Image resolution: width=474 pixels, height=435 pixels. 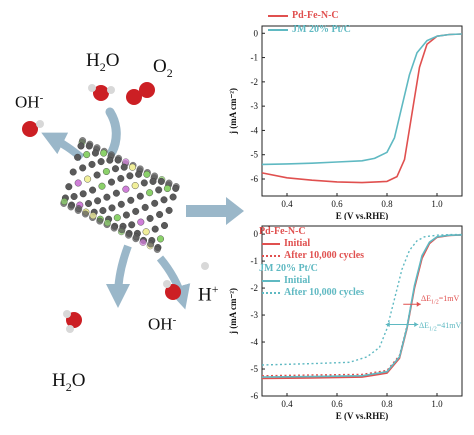 What do you see at coordinates (309, 29) in the screenshot?
I see `top-legend-item-2: JM 20% Pt/C` at bounding box center [309, 29].